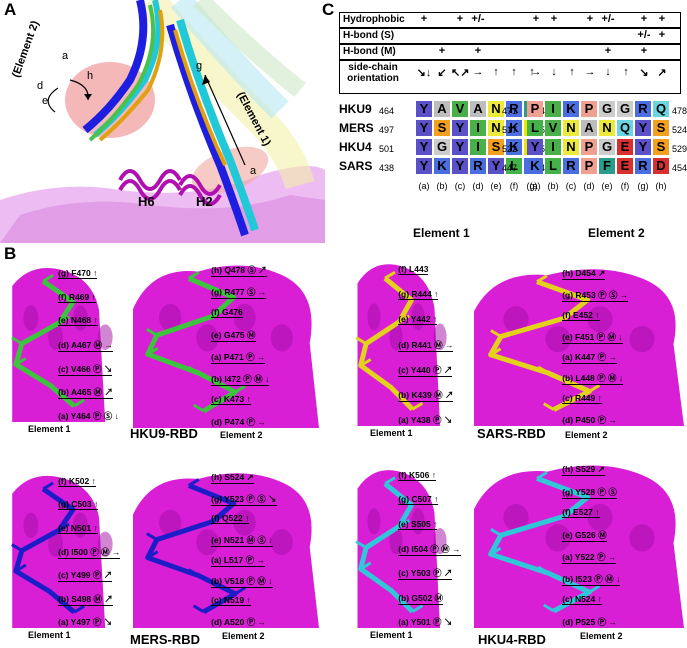  I want to click on letter-e: e, so click(45, 101).